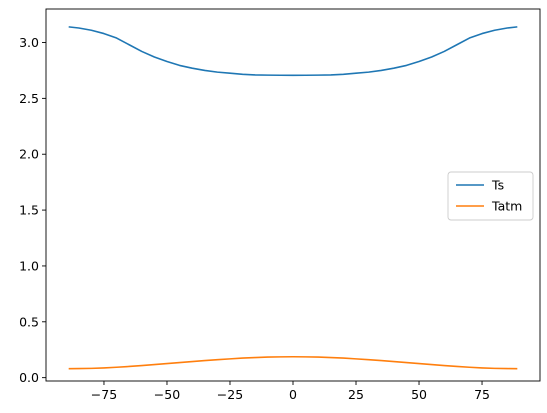 Image resolution: width=547 pixels, height=413 pixels. What do you see at coordinates (167, 394) in the screenshot?
I see `x-tick-label: −50` at bounding box center [167, 394].